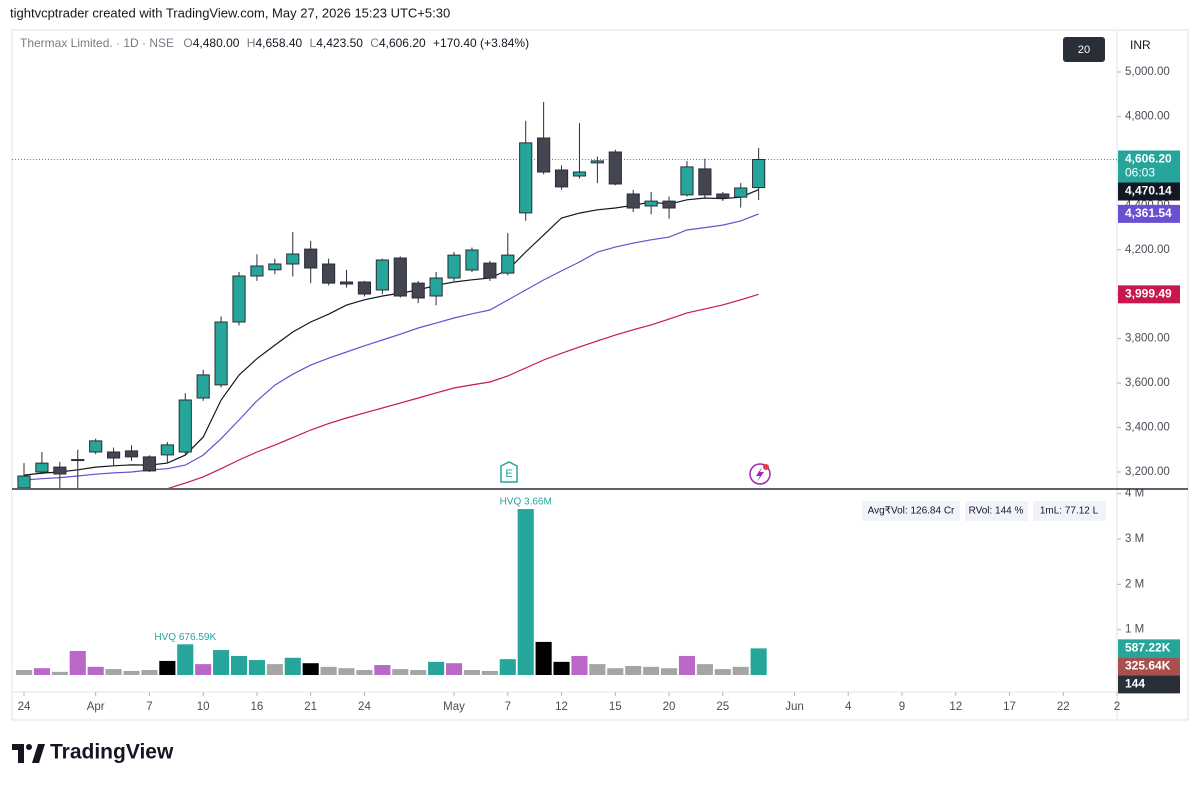 The width and height of the screenshot is (1199, 785). I want to click on x-tick-label: 21, so click(310, 707).